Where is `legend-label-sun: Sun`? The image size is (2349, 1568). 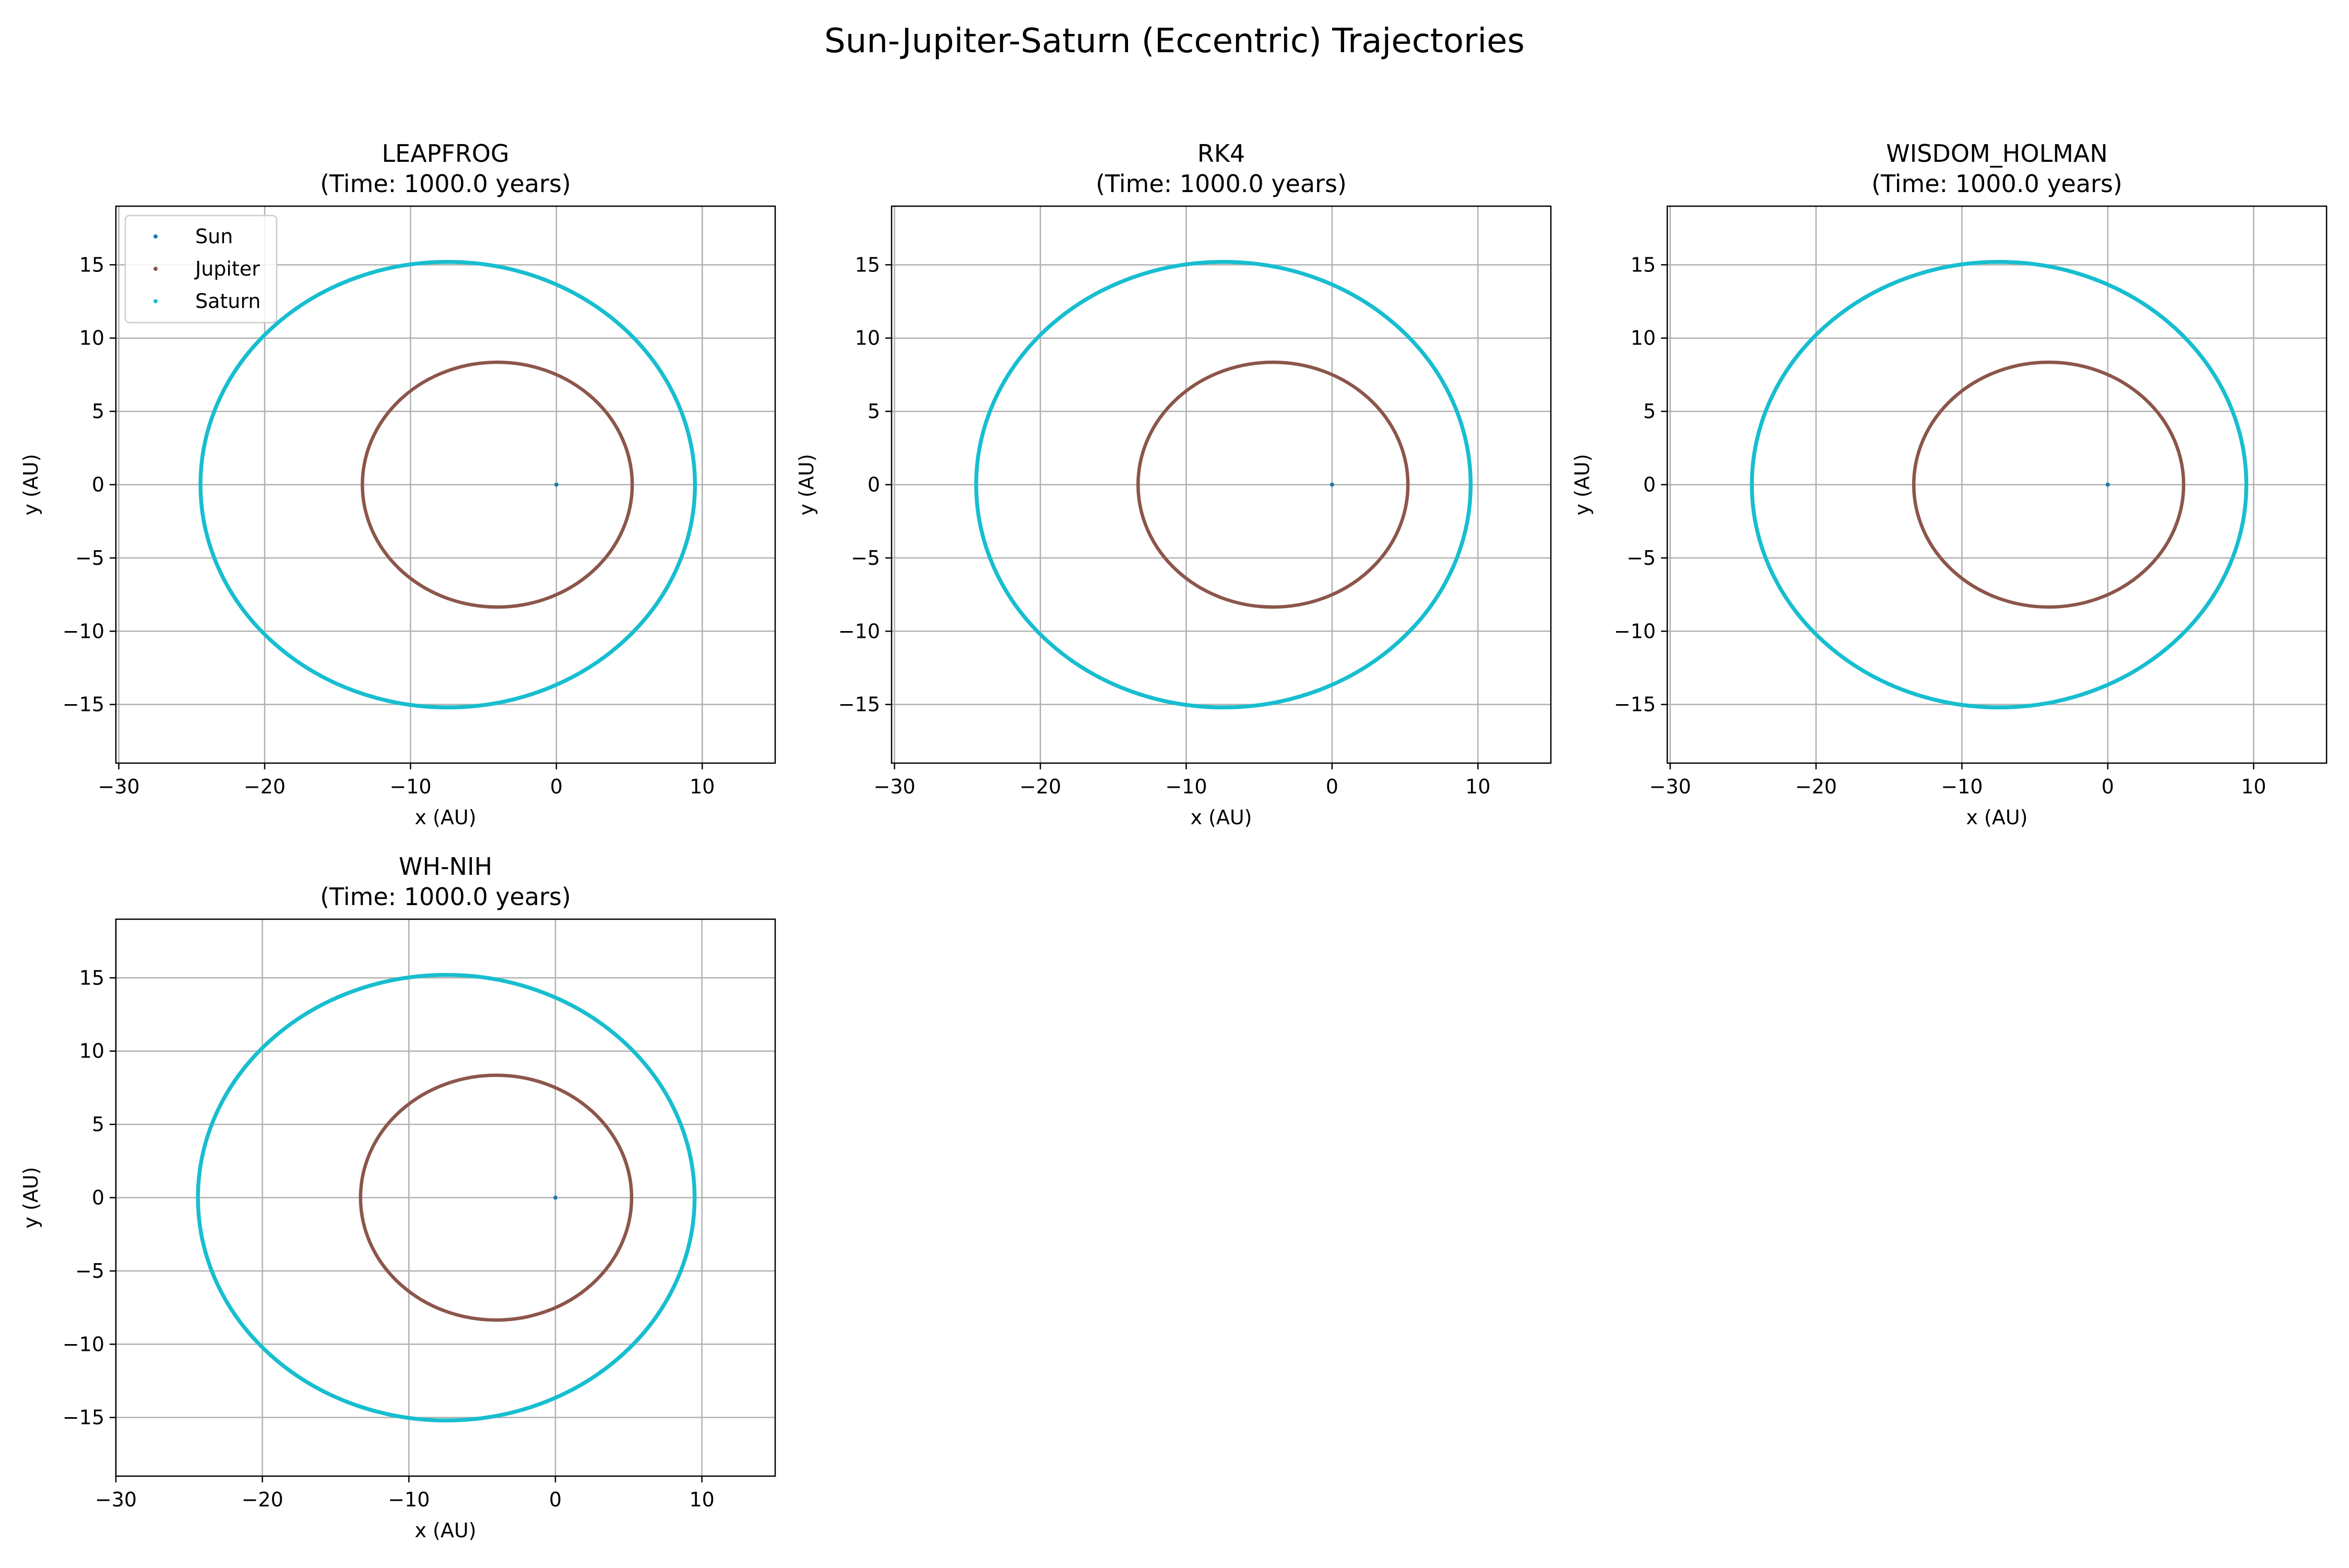 legend-label-sun: Sun is located at coordinates (214, 236).